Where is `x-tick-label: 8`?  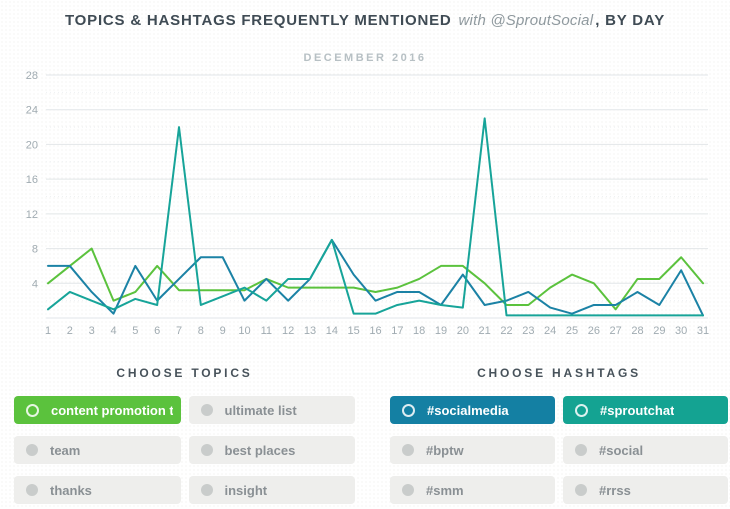 x-tick-label: 8 is located at coordinates (201, 331).